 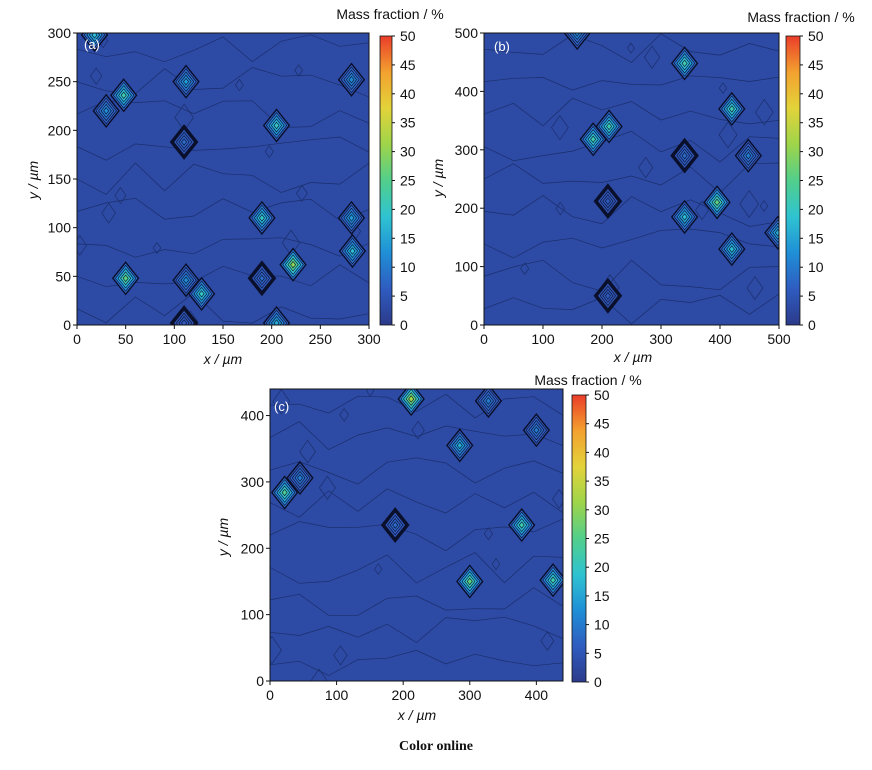 I want to click on colorbar-tick-label: 50, so click(x=816, y=36).